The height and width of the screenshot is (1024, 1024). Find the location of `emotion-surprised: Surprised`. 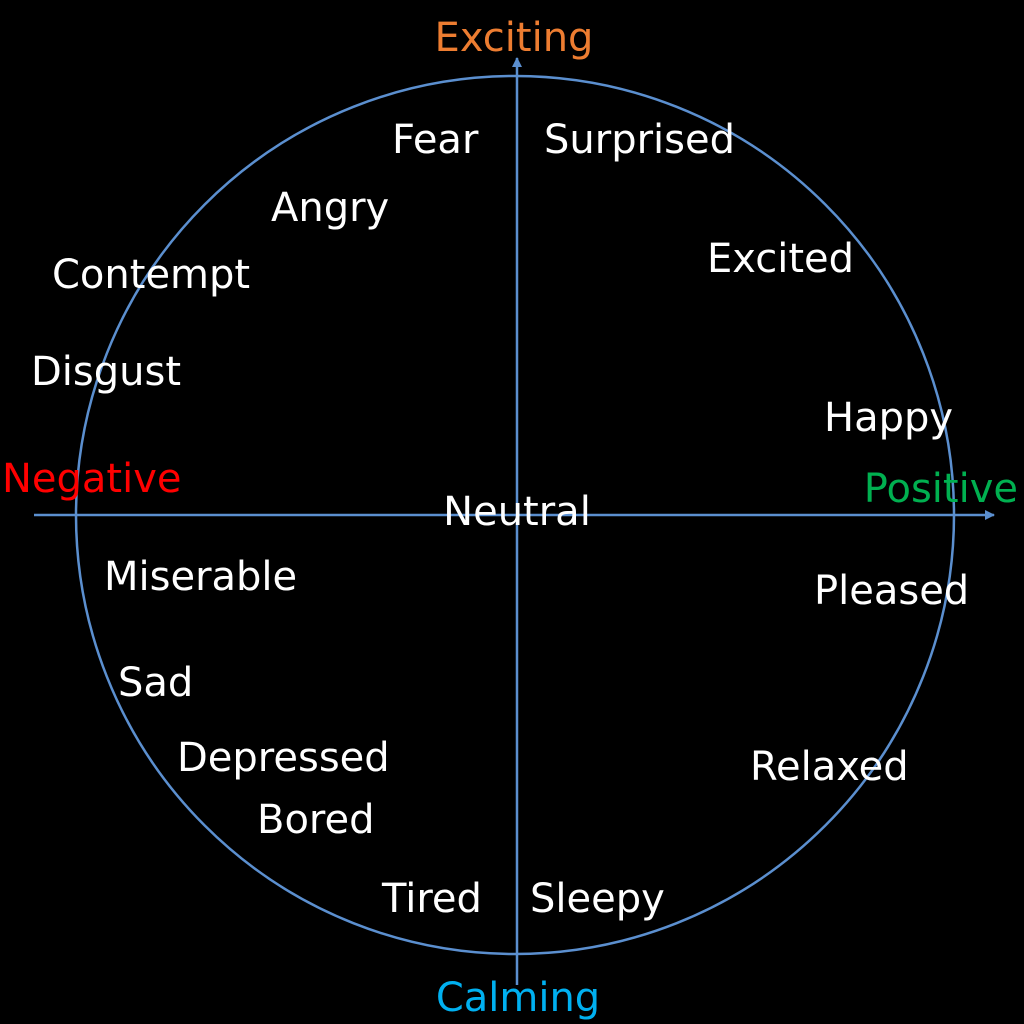

emotion-surprised: Surprised is located at coordinates (639, 140).